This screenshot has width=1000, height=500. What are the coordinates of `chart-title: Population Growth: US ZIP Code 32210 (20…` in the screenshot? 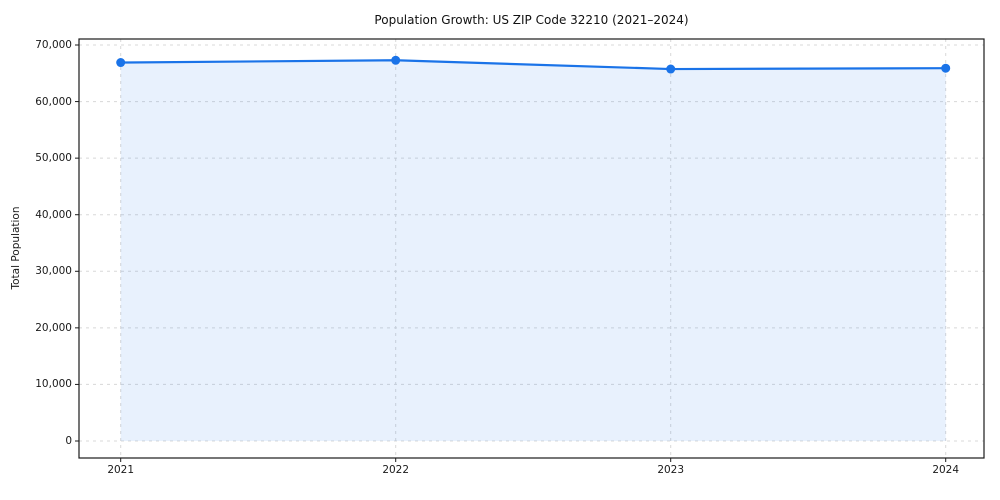 It's located at (531, 20).